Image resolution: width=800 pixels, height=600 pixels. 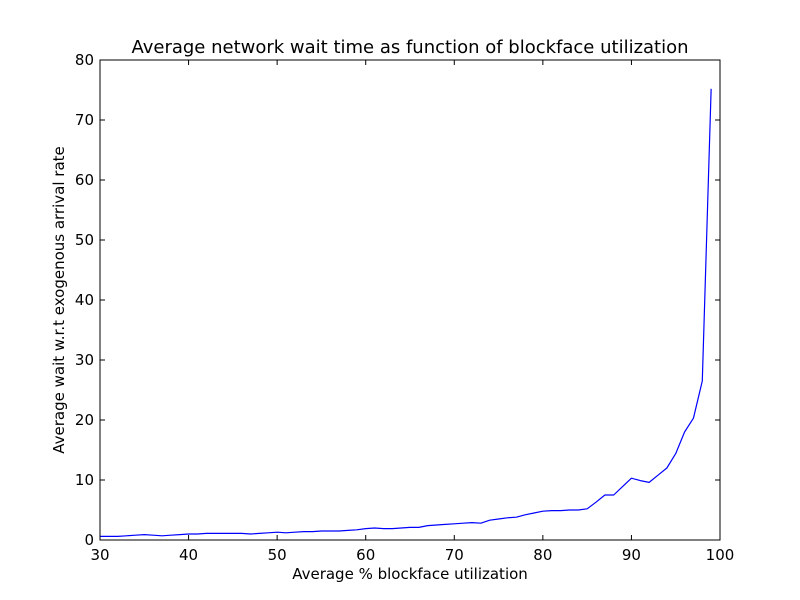 I want to click on x-axis-label: Average % blockface utilization, so click(x=410, y=574).